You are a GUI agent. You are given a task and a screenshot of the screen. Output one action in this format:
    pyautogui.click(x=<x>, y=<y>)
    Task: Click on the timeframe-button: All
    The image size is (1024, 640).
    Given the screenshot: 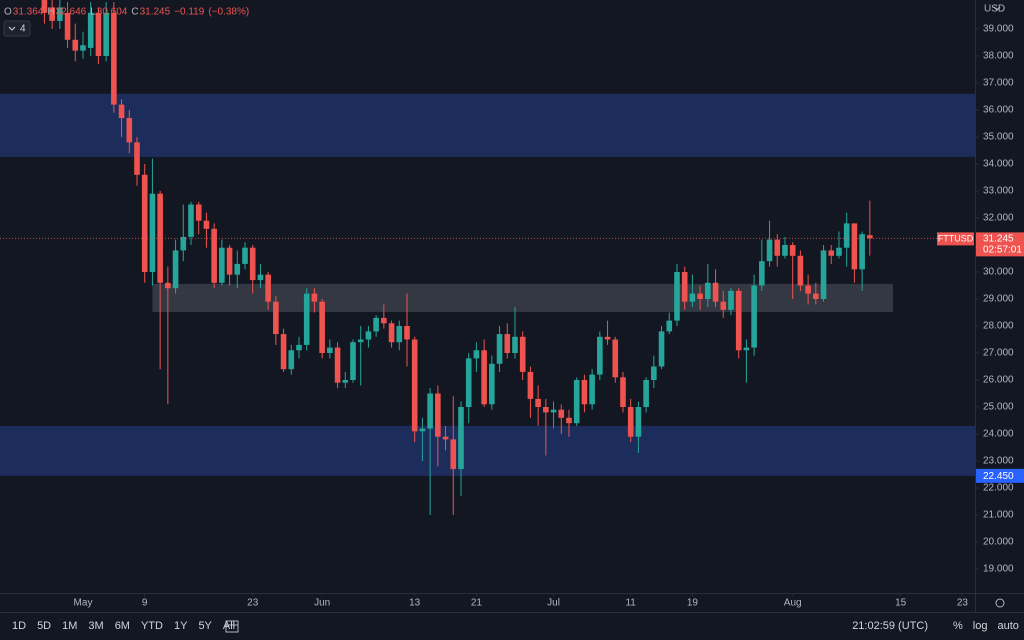 What is the action you would take?
    pyautogui.click(x=229, y=626)
    